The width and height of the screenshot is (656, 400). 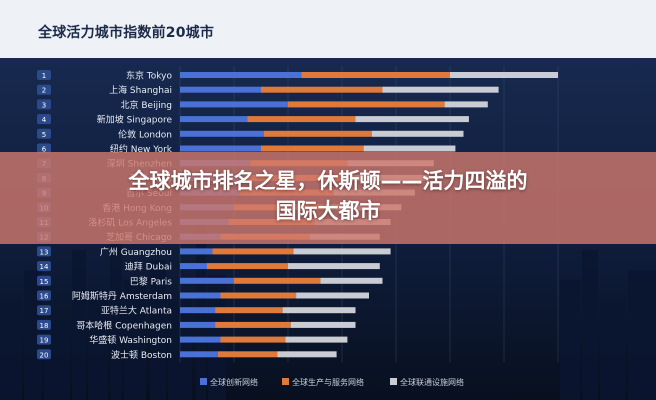 I want to click on rank-number: 16, so click(x=44, y=297).